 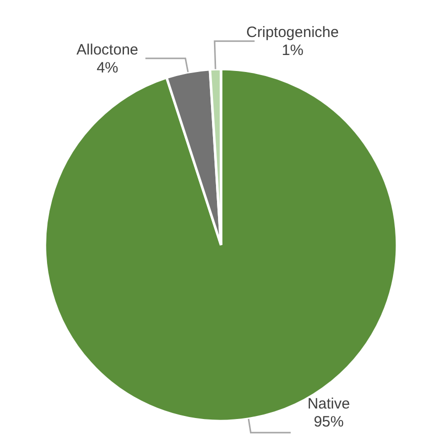 I want to click on data-label: 95%, so click(x=329, y=422).